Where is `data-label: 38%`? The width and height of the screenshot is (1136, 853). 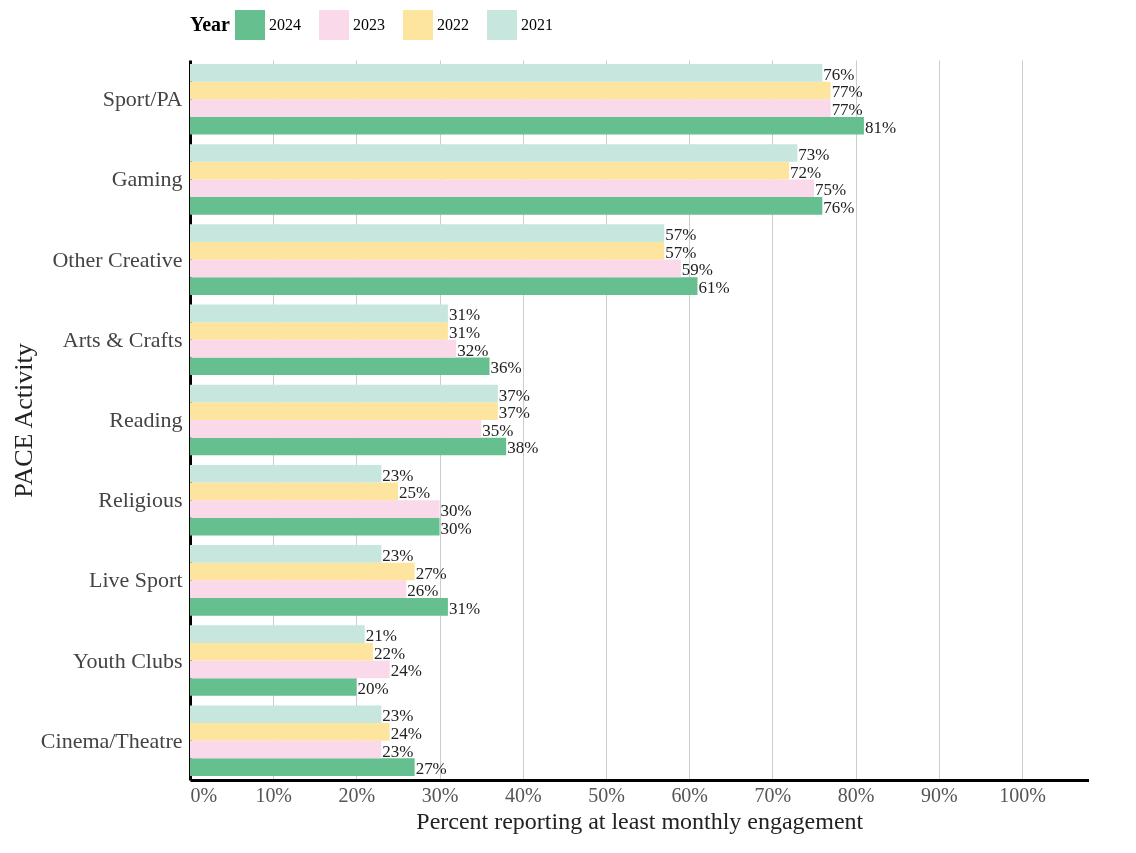 data-label: 38% is located at coordinates (523, 448).